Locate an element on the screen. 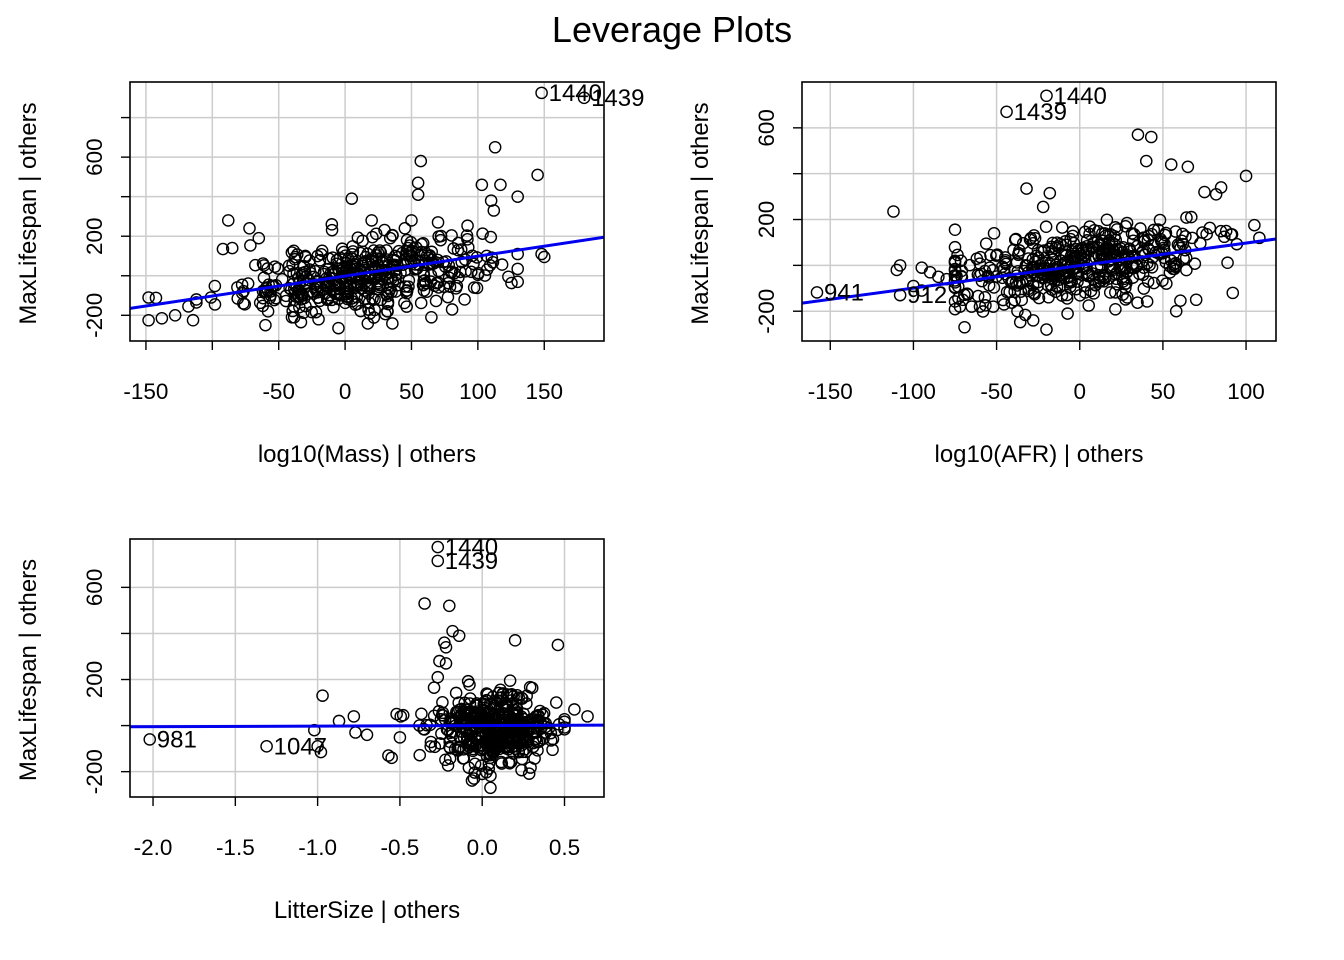 The image size is (1344, 960). y-axis-label: MaxLifespan | others is located at coordinates (28, 670).